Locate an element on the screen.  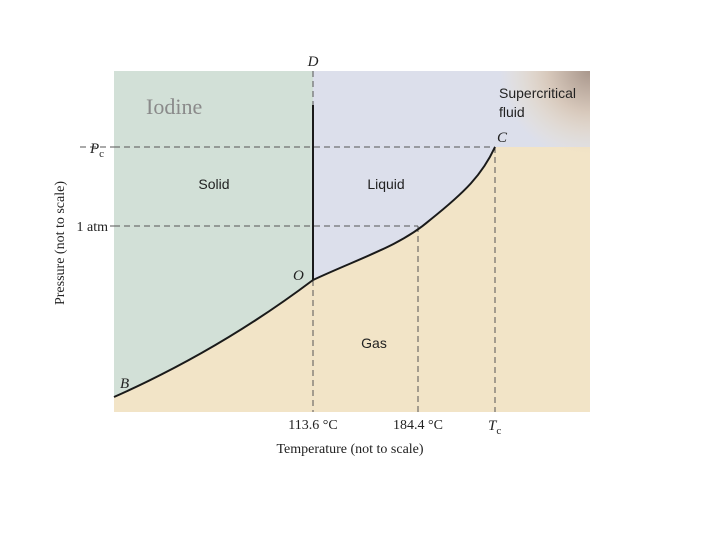
supercritical-label-line1: Supercritical is located at coordinates (537, 93).